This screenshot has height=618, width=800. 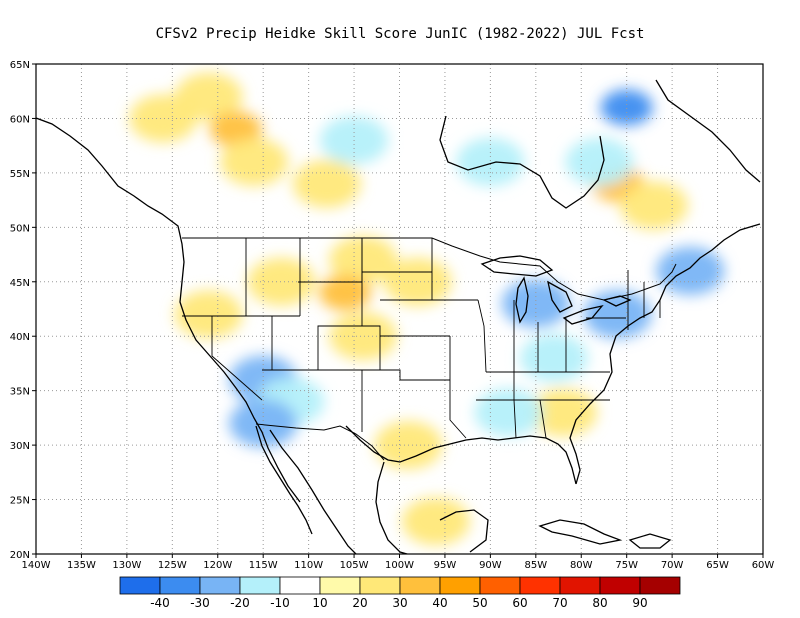 What do you see at coordinates (461, 455) in the screenshot?
I see `gulf-coastline` at bounding box center [461, 455].